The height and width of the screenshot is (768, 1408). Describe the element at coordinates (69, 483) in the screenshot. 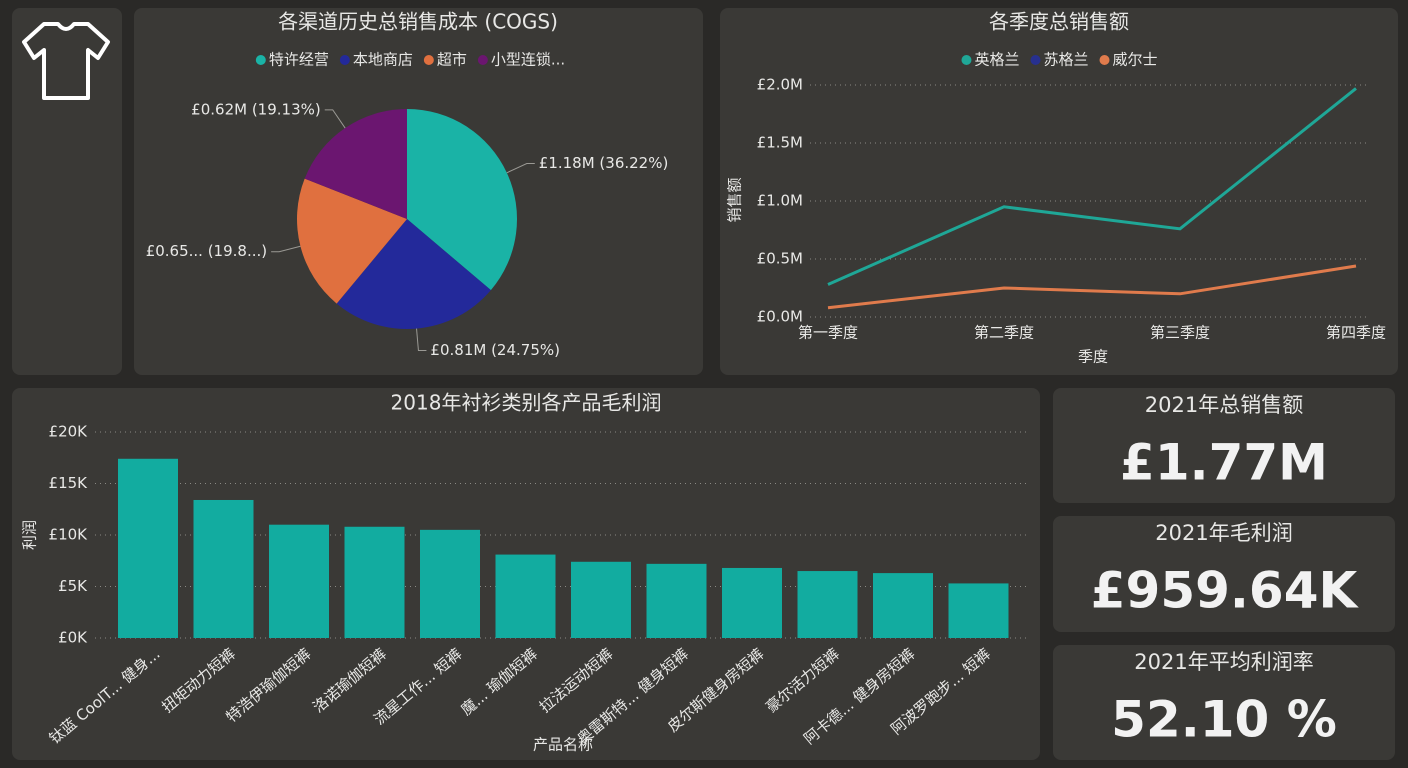

I see `y-tick-label: £15K` at that location.